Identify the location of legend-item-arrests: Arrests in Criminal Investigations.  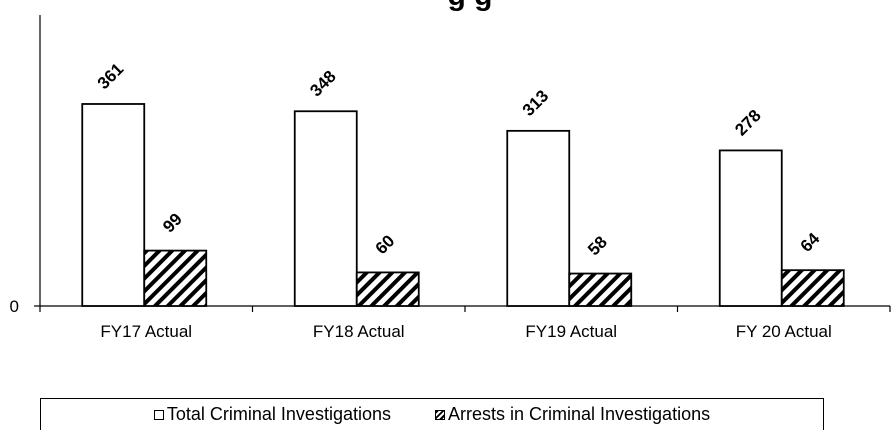
(572, 414).